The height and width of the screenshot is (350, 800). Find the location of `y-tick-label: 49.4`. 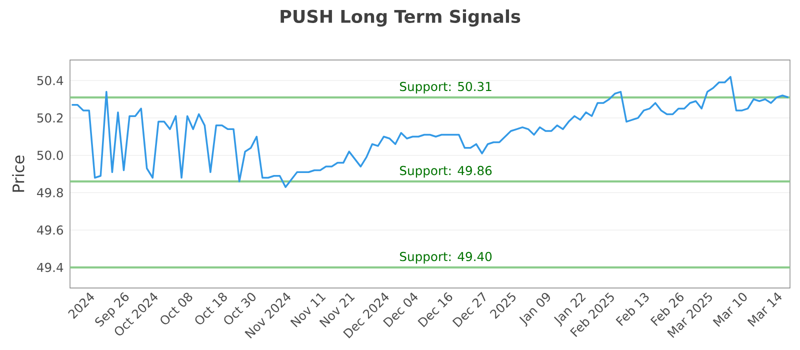

y-tick-label: 49.4 is located at coordinates (50, 267).